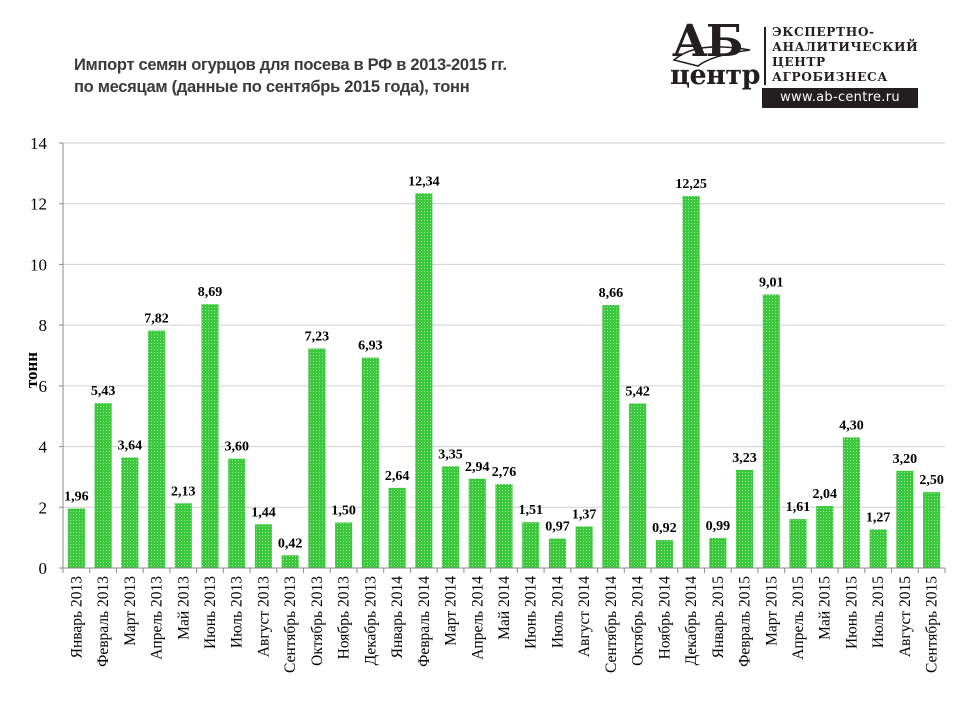  Describe the element at coordinates (344, 618) in the screenshot. I see `x-tick-label: Ноябрь 2013` at that location.